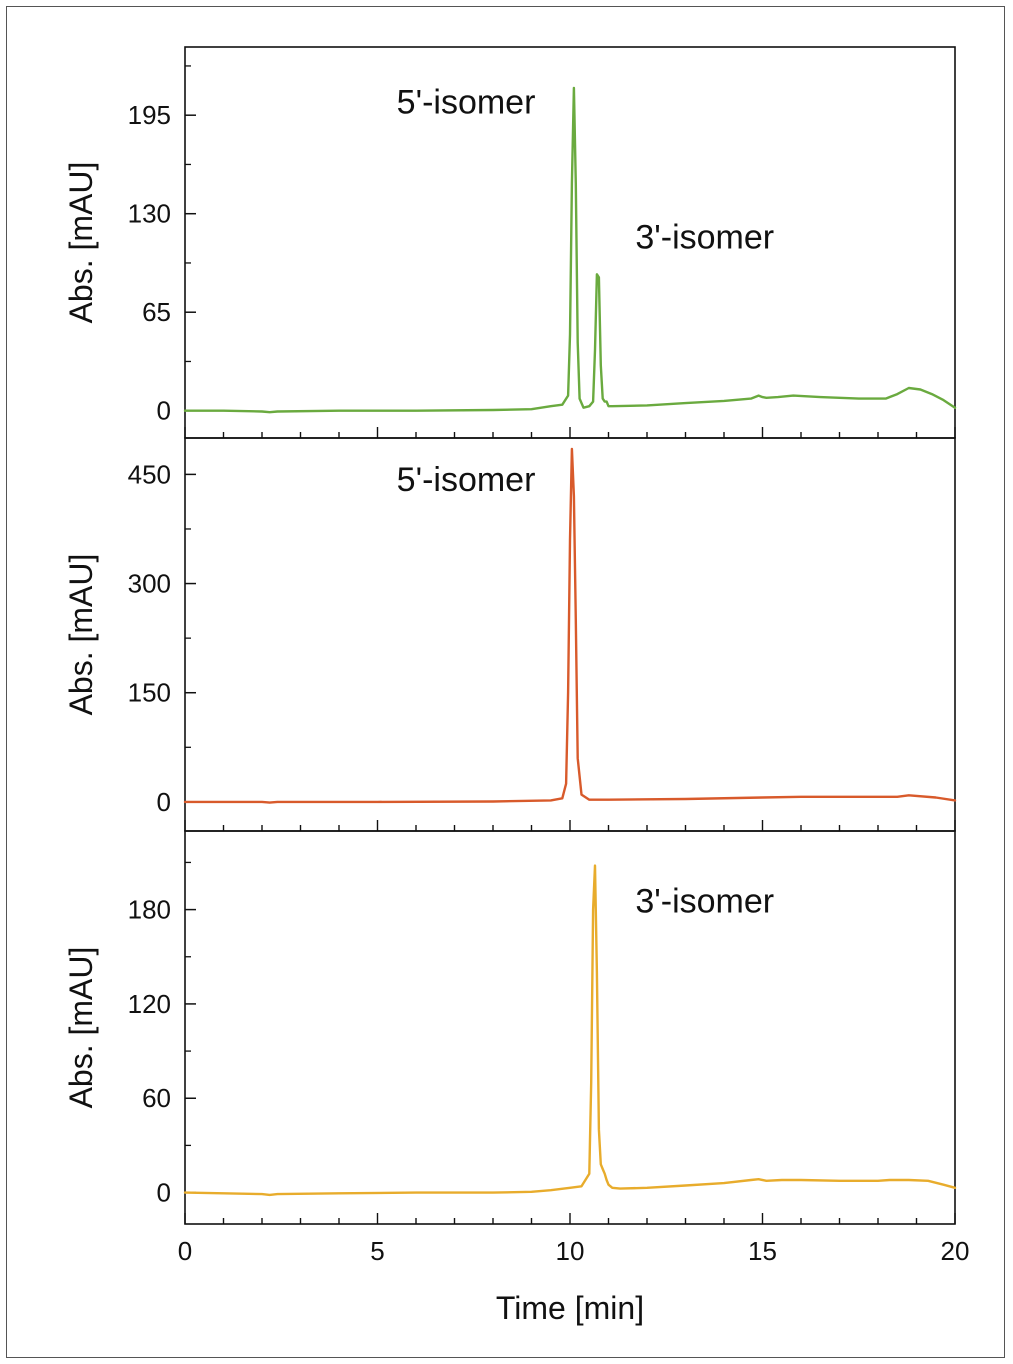 Image resolution: width=1013 pixels, height=1364 pixels. I want to click on panel-1-ytick-label-0: 0, so click(164, 411).